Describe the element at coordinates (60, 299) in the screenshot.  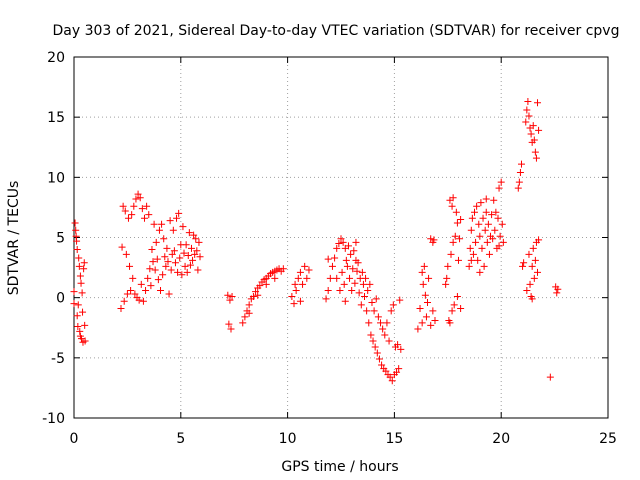
I see `y-tick-label: 0` at that location.